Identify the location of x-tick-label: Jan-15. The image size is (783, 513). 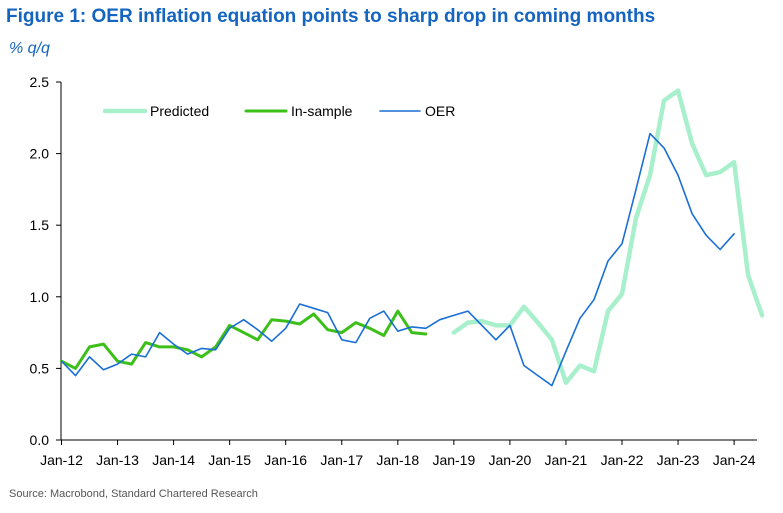
(229, 460).